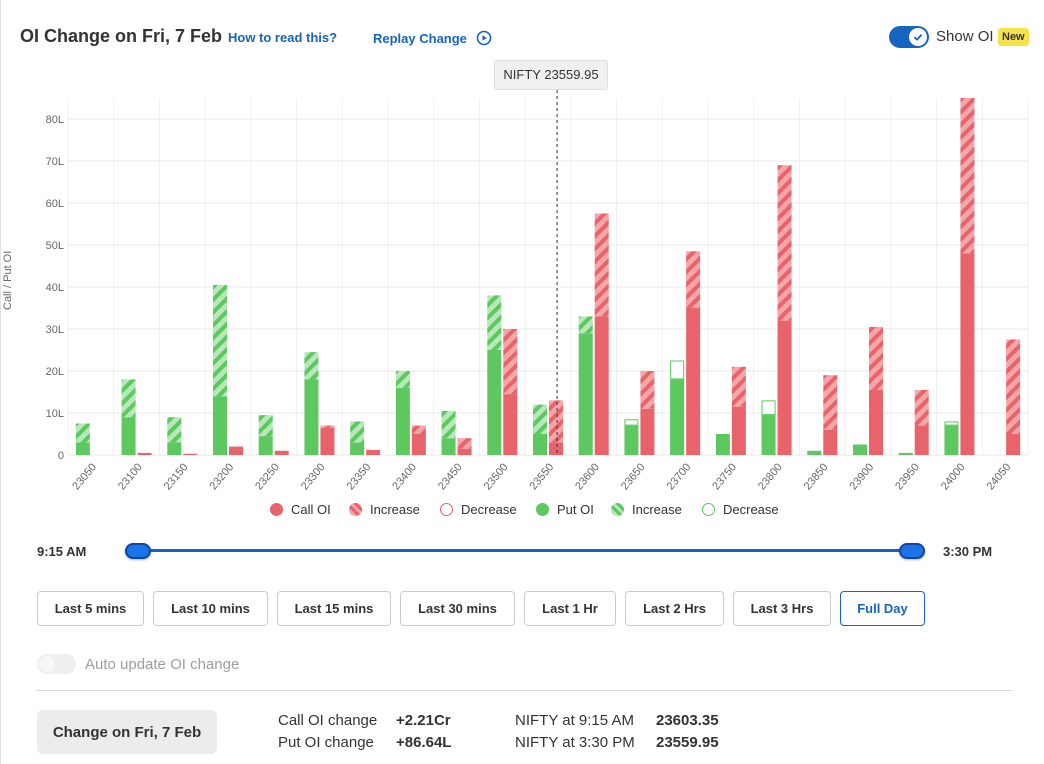  What do you see at coordinates (457, 608) in the screenshot?
I see `last-30-mins-button: Last 30 mins` at bounding box center [457, 608].